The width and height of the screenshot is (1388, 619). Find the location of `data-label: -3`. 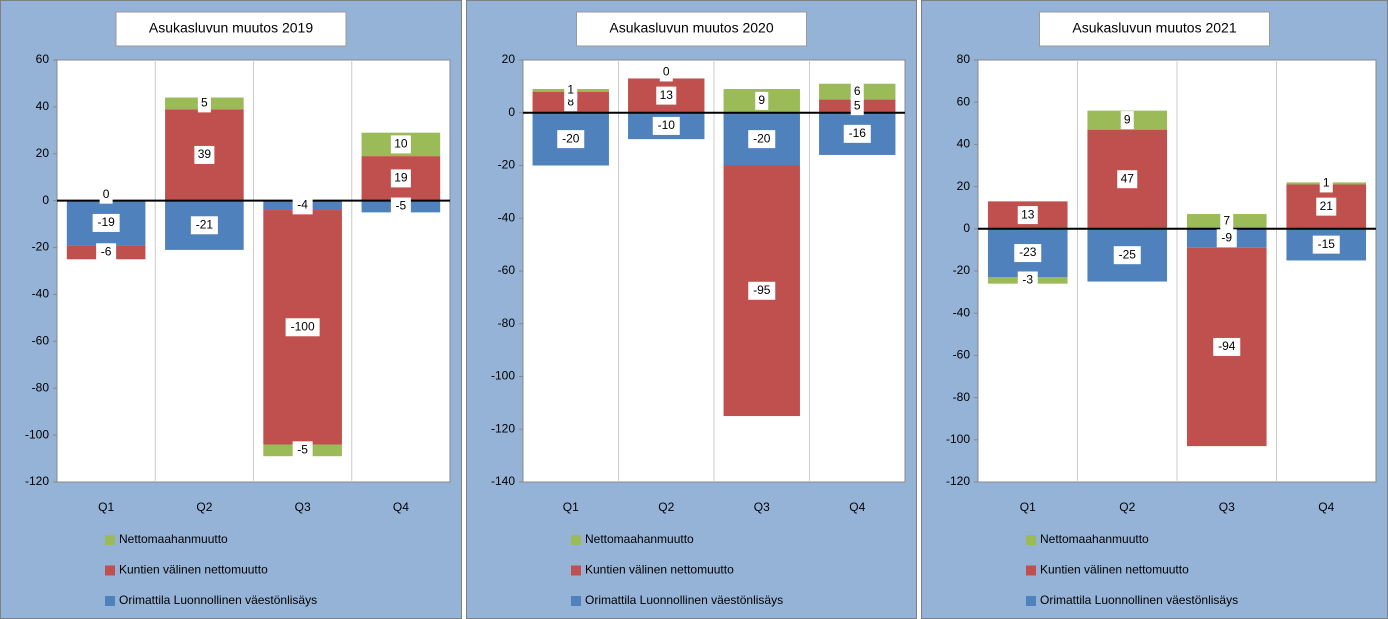

data-label: -3 is located at coordinates (1027, 280).